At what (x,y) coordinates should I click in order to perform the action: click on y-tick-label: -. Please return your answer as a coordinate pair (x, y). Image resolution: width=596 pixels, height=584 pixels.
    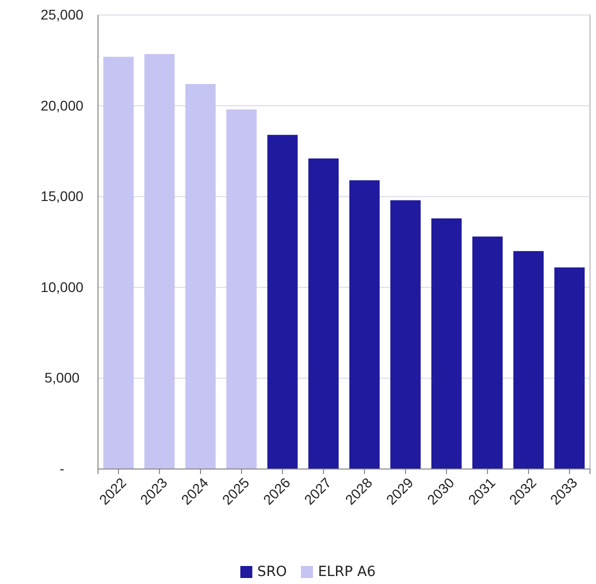
    Looking at the image, I should click on (62, 468).